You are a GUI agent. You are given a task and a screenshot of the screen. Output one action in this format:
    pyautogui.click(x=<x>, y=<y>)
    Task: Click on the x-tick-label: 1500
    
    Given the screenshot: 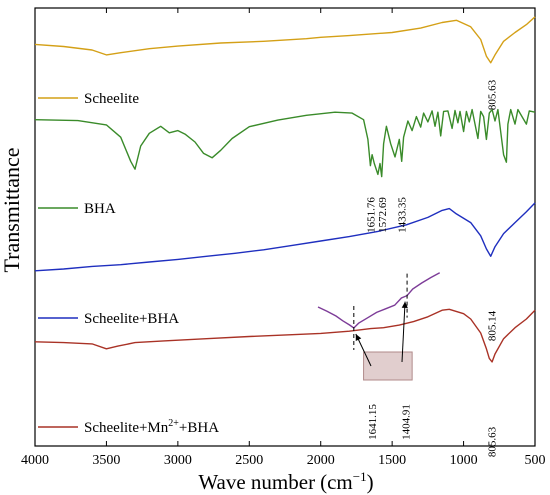 What is the action you would take?
    pyautogui.click(x=392, y=460)
    